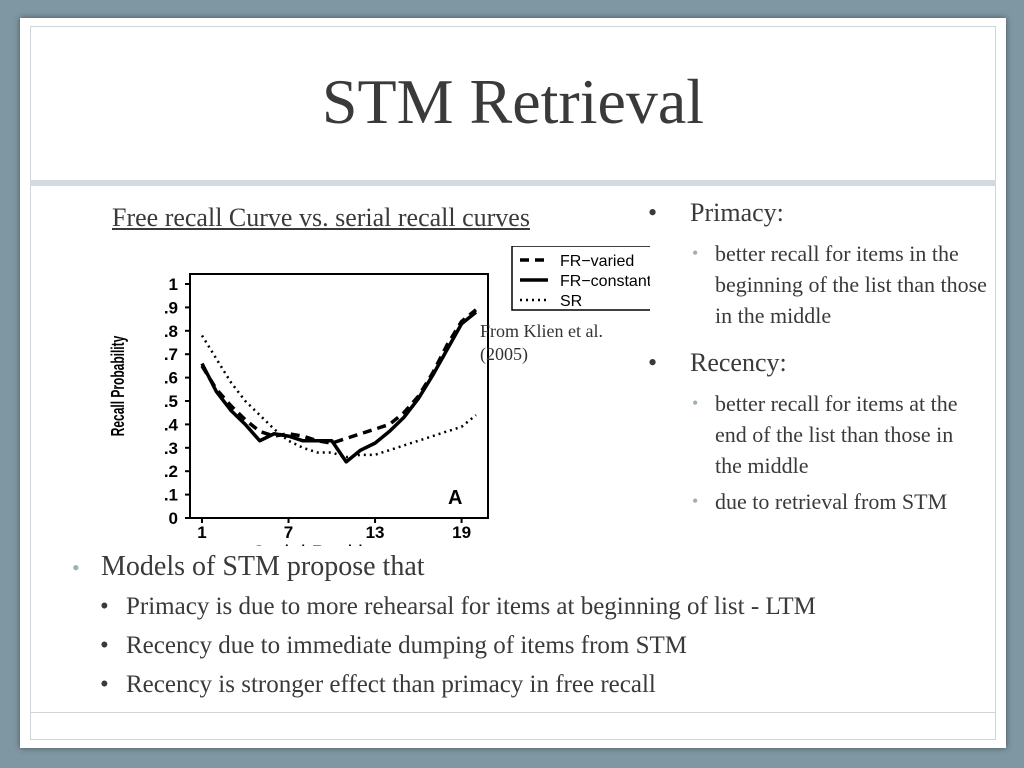 The height and width of the screenshot is (768, 1024). What do you see at coordinates (605, 281) in the screenshot?
I see `legend-label: FR−constant` at bounding box center [605, 281].